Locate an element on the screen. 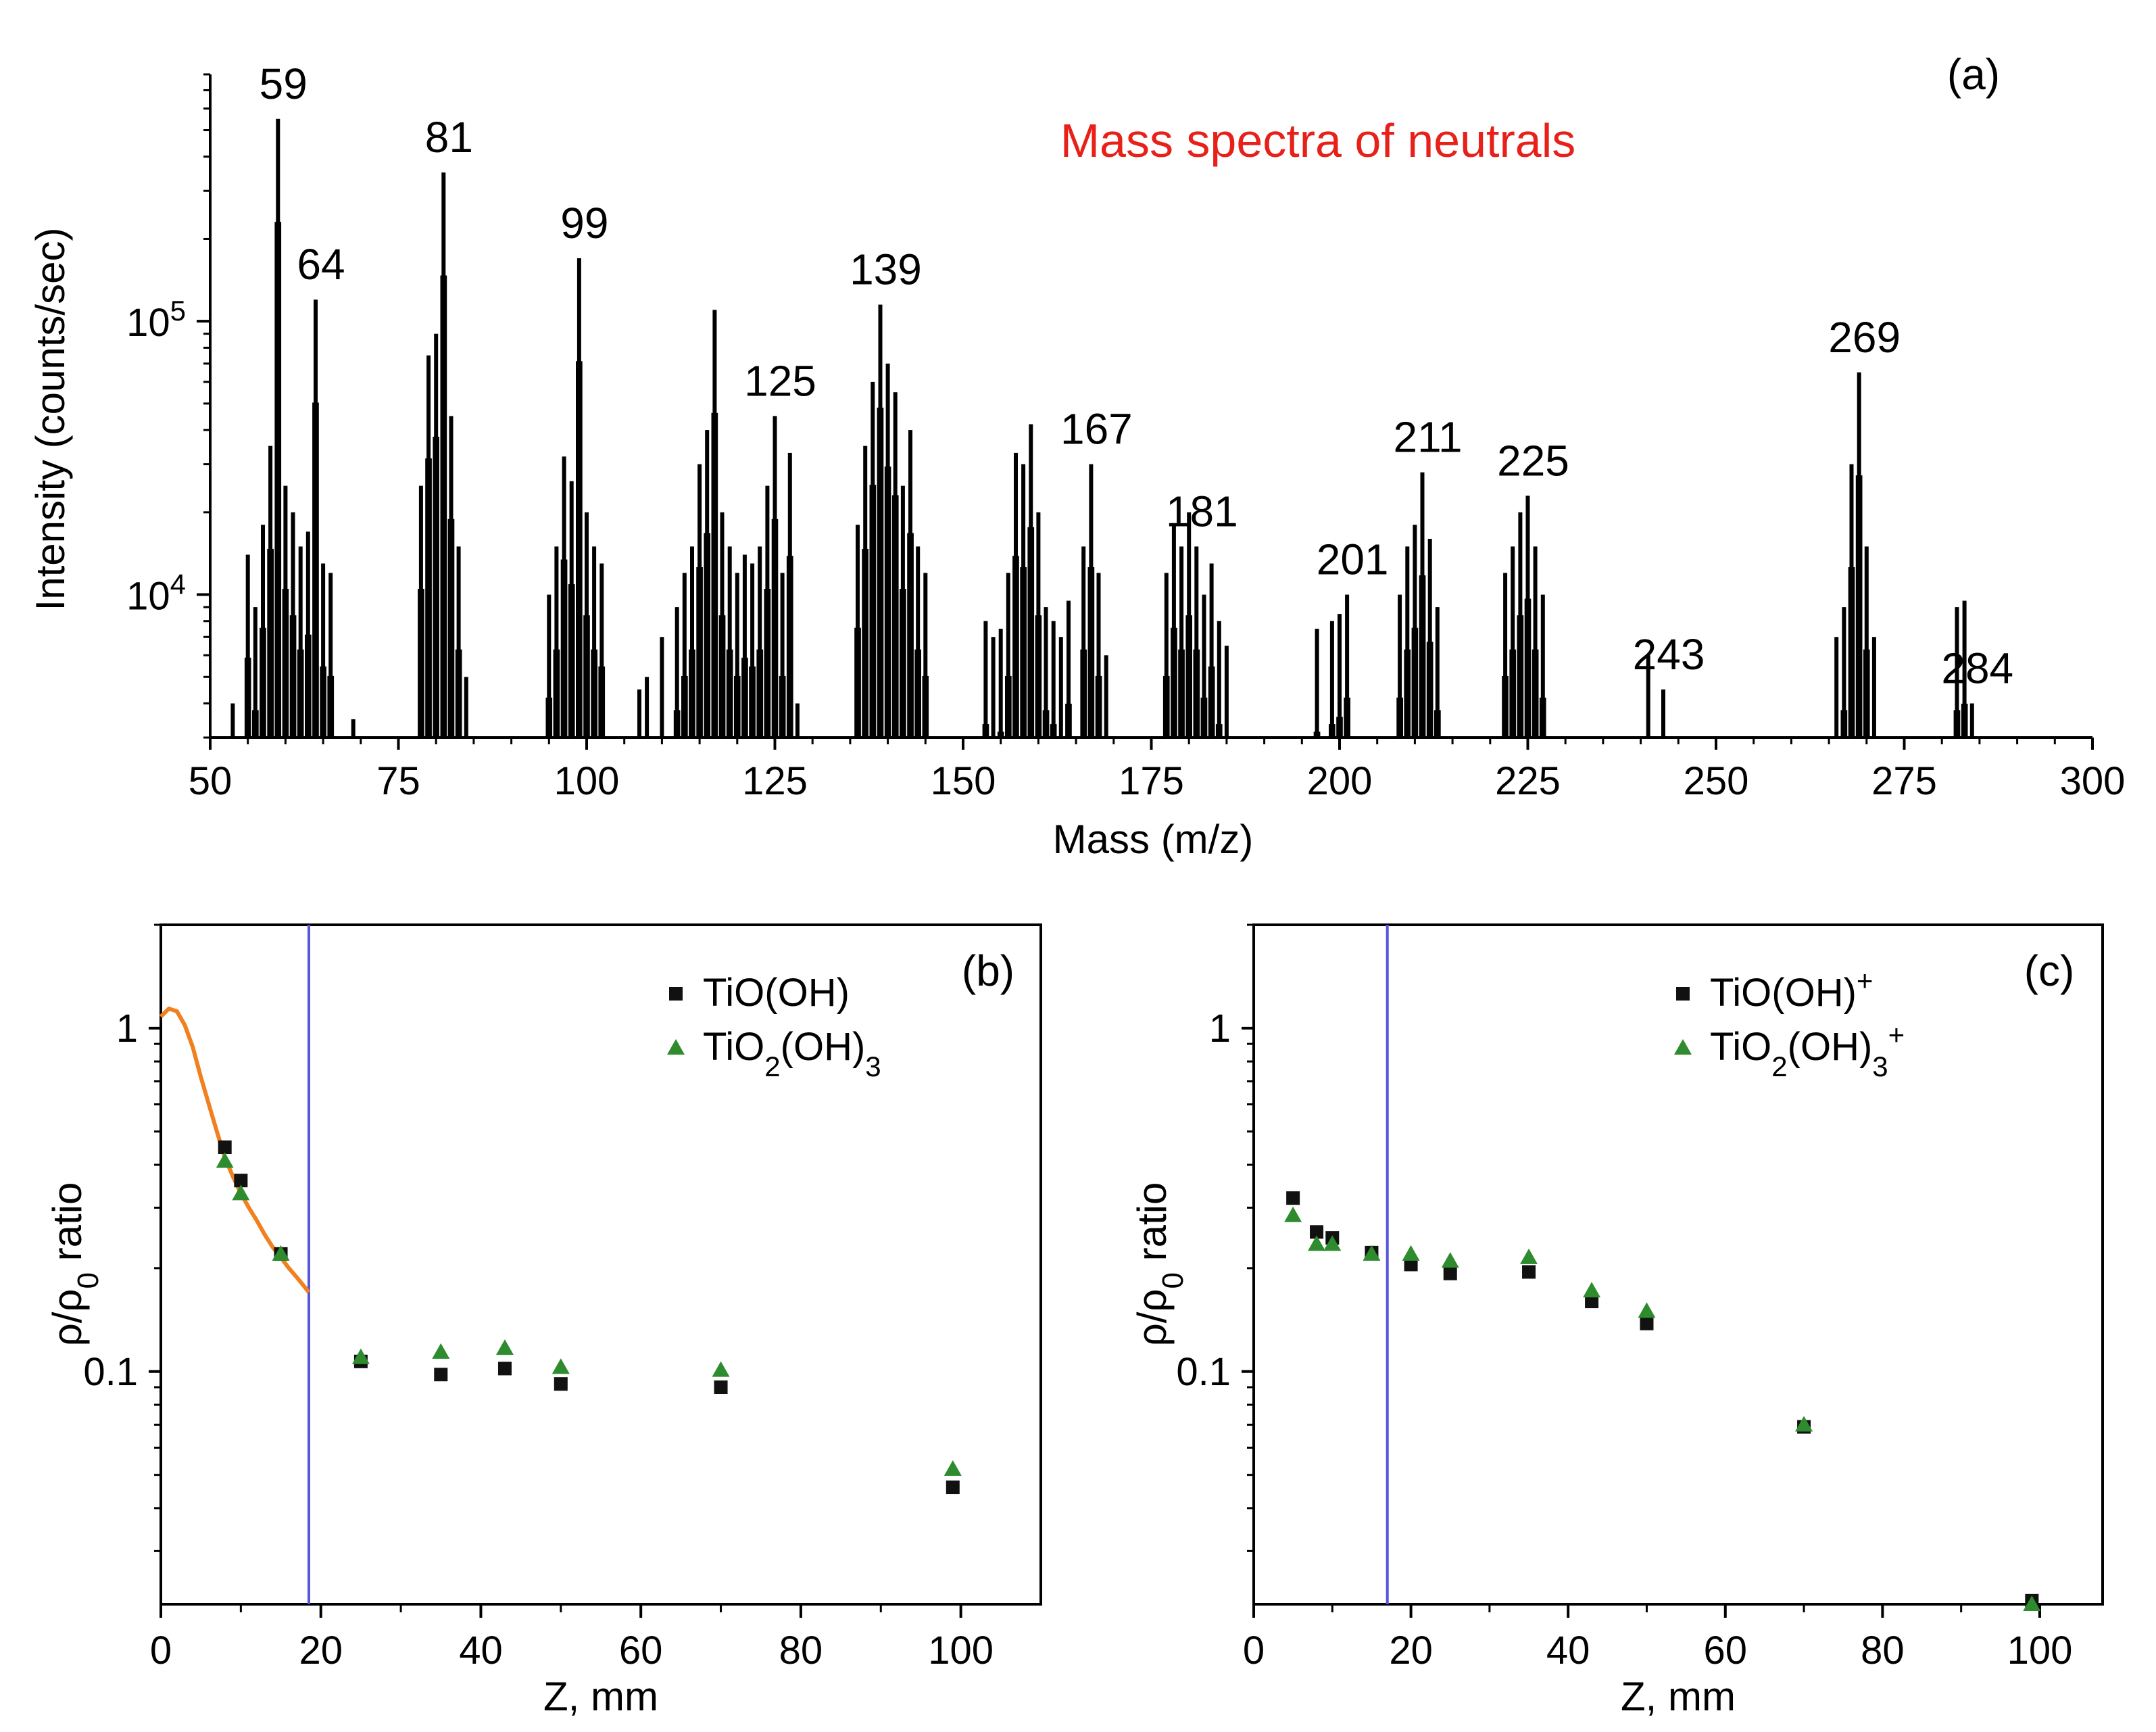  a-x-tick-label: 50 is located at coordinates (210, 781).